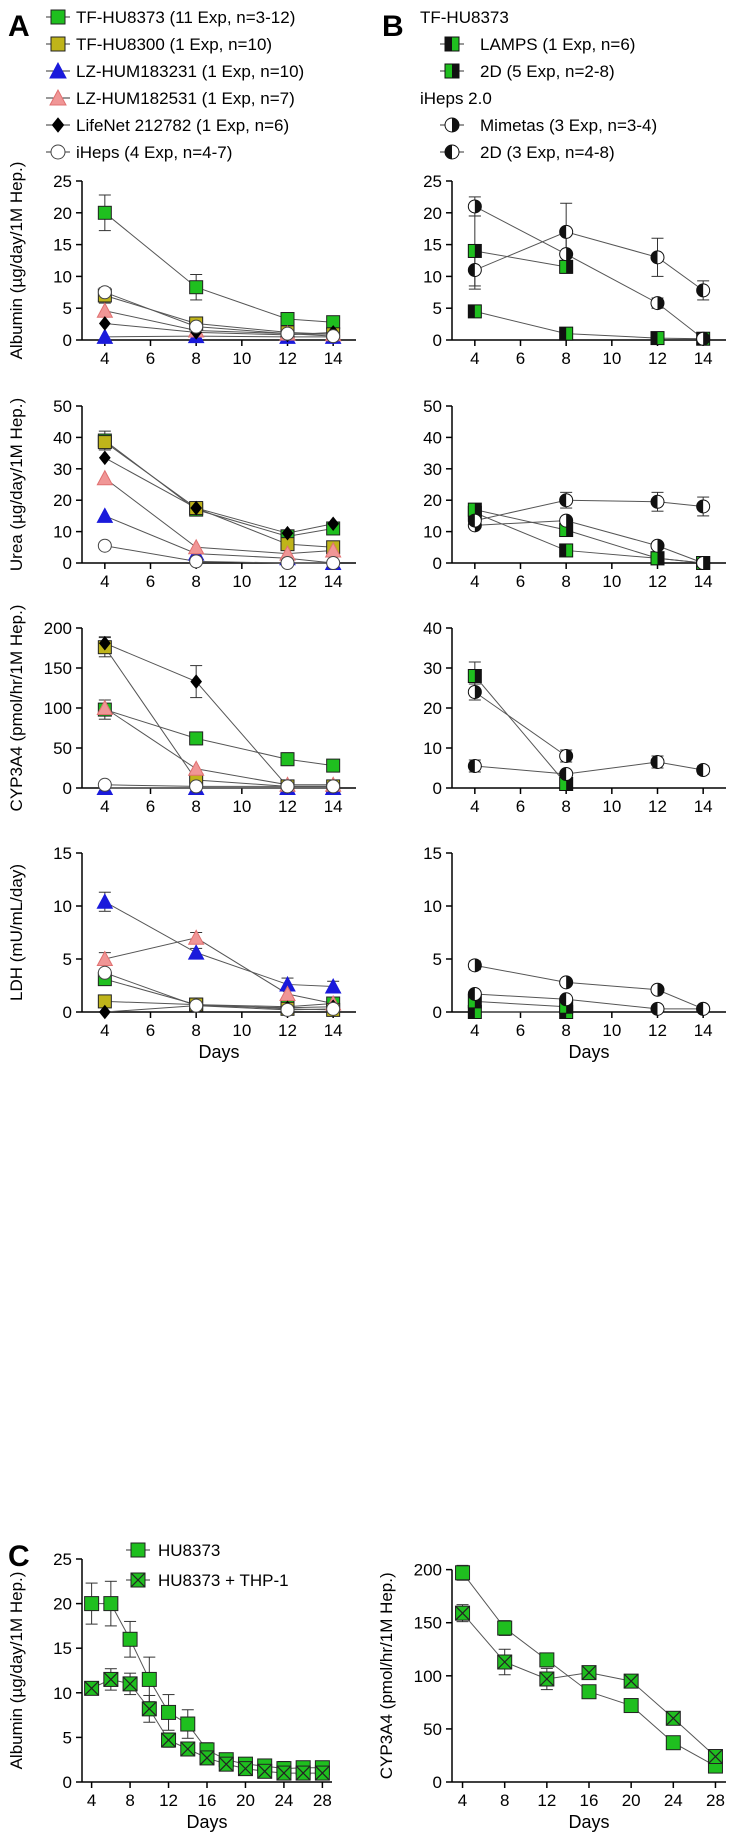 The width and height of the screenshot is (752, 1844). I want to click on x-tick-label: 12, so click(657, 806).